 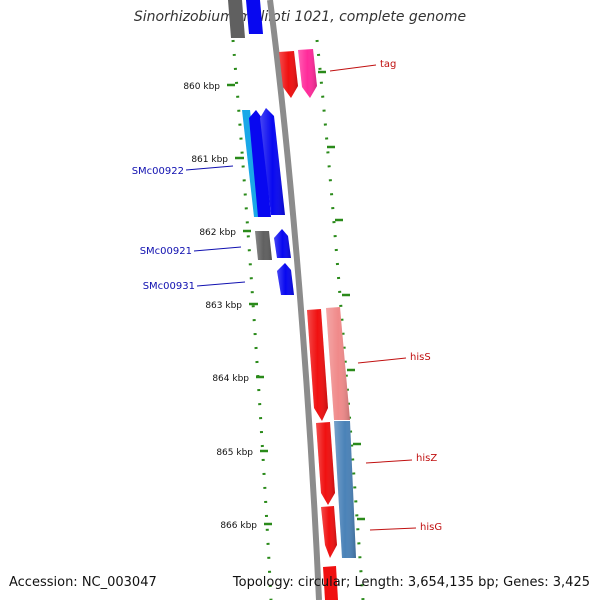 What do you see at coordinates (341, 295) in the screenshot?
I see `right-ticks` at bounding box center [341, 295].